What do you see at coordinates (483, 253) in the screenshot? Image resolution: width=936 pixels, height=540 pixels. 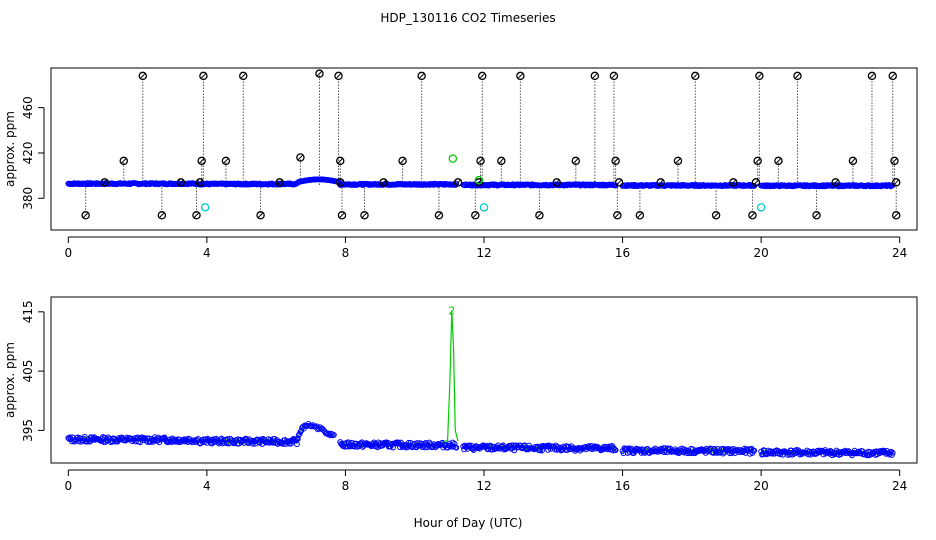 I see `x-tick-label: 12` at bounding box center [483, 253].